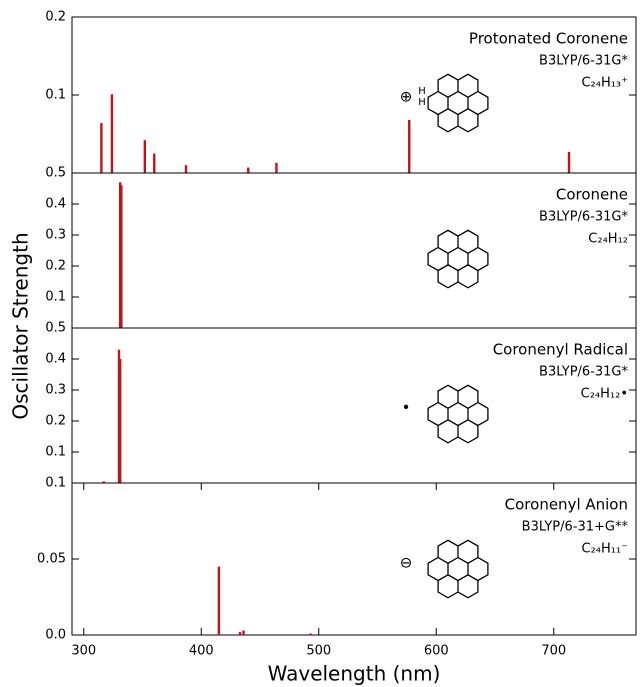 The image size is (641, 687). What do you see at coordinates (201, 651) in the screenshot?
I see `x-tick-label: 400` at bounding box center [201, 651].